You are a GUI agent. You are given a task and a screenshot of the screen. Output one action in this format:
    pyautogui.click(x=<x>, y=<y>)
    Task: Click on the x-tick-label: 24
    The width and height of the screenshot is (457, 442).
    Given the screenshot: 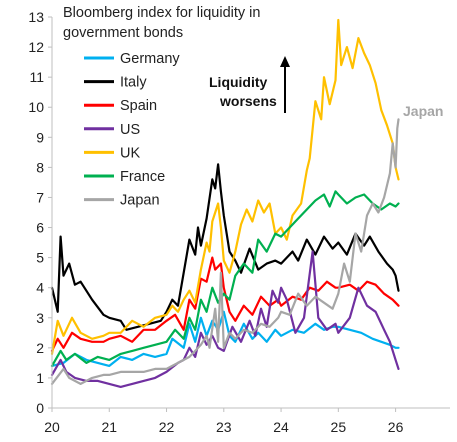 What is the action you would take?
    pyautogui.click(x=281, y=427)
    